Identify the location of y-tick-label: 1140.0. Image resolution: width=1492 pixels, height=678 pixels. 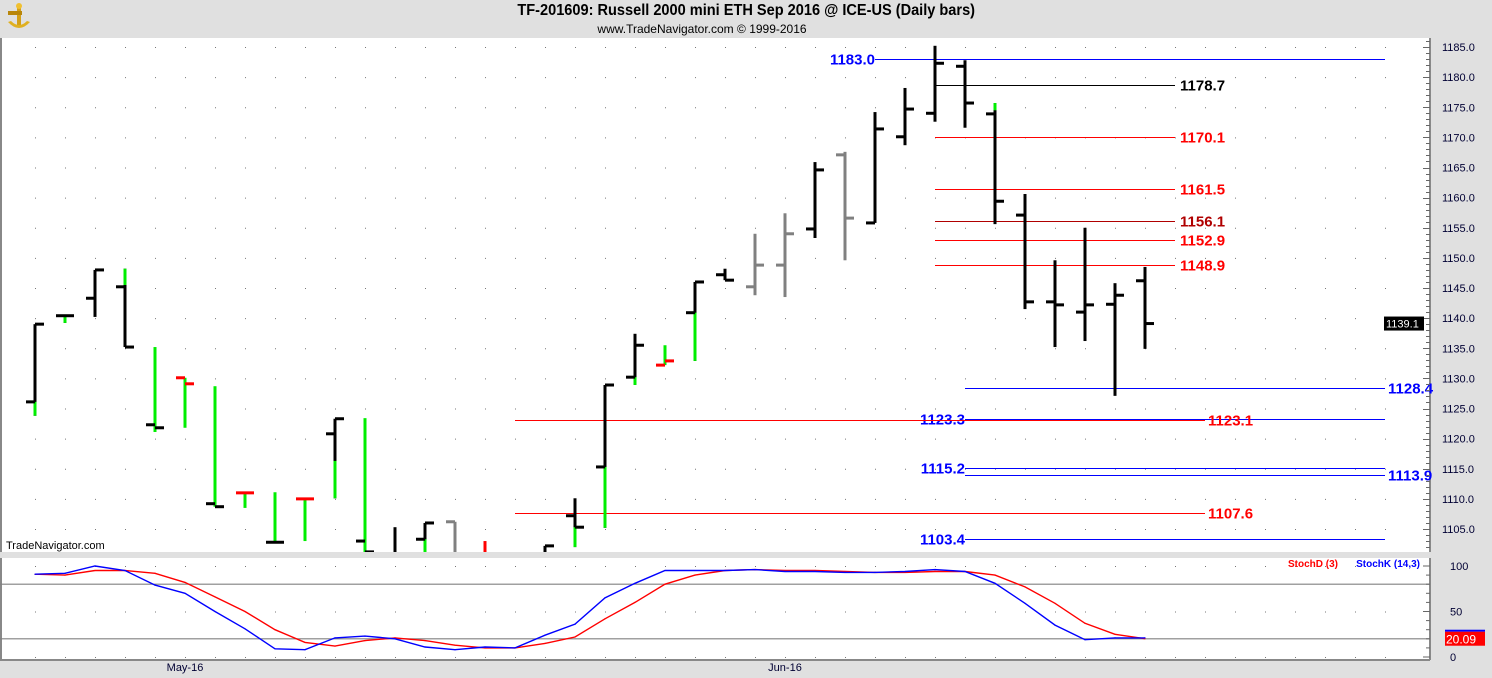
(1458, 319).